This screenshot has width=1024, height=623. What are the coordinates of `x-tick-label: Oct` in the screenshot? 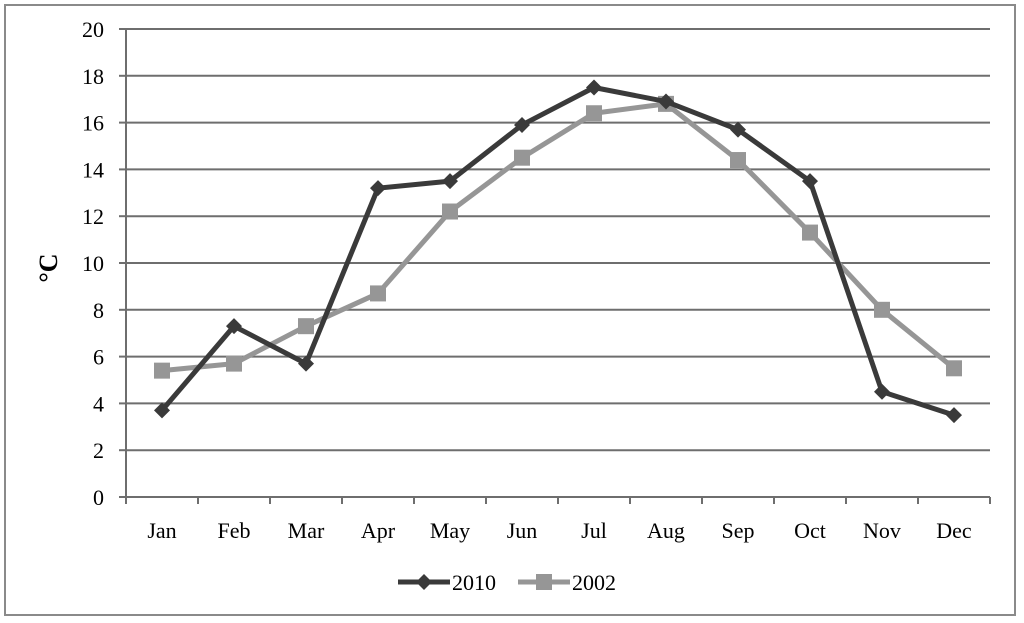 It's located at (810, 530).